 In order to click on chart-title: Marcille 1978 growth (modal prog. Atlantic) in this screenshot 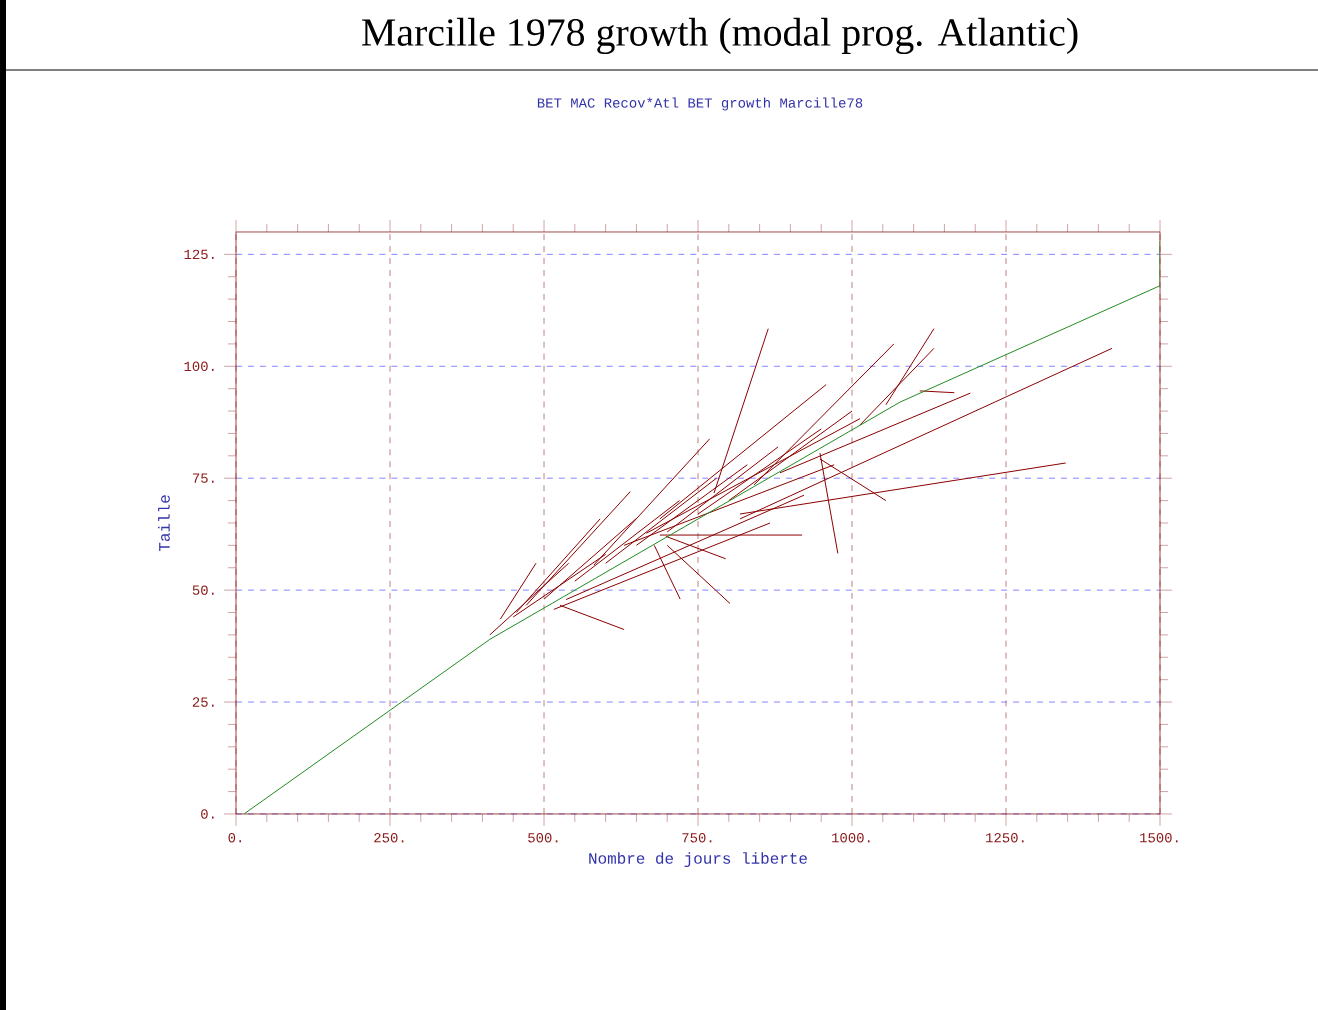, I will do `click(720, 36)`.